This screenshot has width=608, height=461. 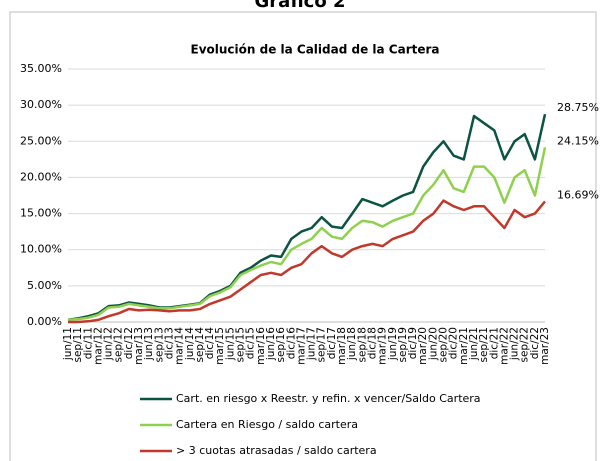 I want to click on chart-title: Evolución de la Calidad de la Cartera, so click(x=315, y=50).